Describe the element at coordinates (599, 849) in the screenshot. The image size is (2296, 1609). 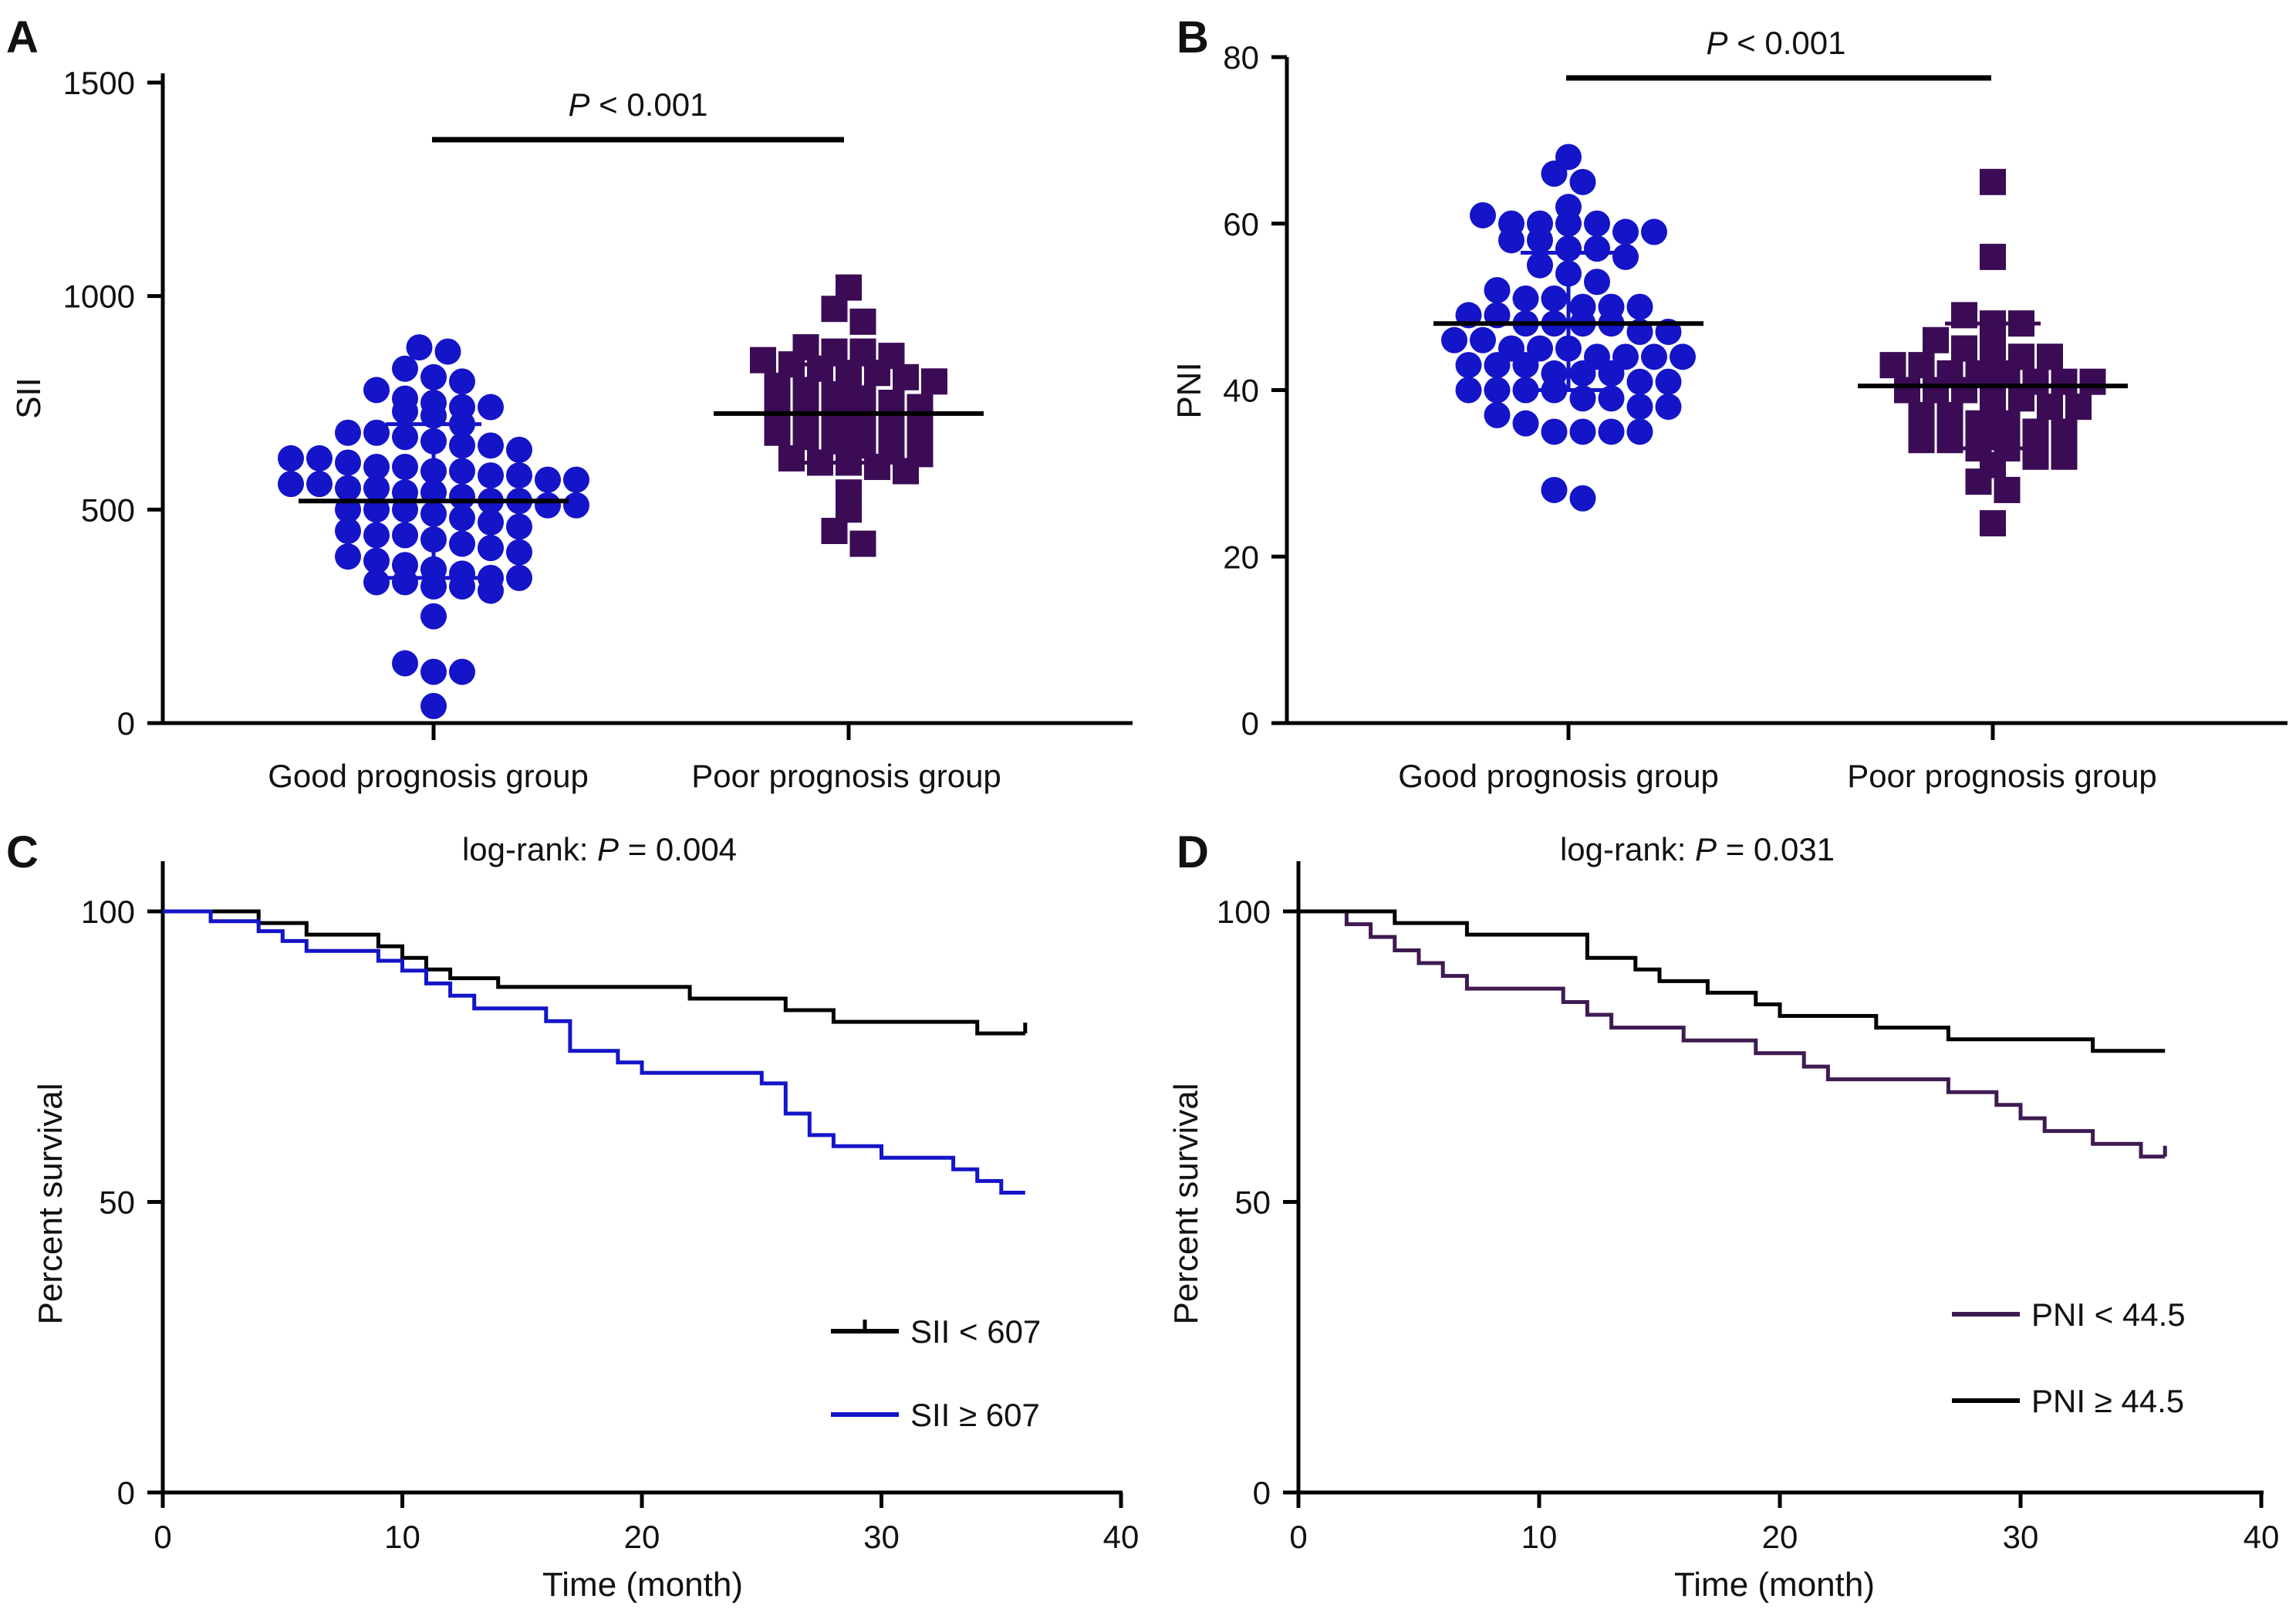
I see `panel-c-logrank-annotation: log-rank: P = 0.004` at that location.